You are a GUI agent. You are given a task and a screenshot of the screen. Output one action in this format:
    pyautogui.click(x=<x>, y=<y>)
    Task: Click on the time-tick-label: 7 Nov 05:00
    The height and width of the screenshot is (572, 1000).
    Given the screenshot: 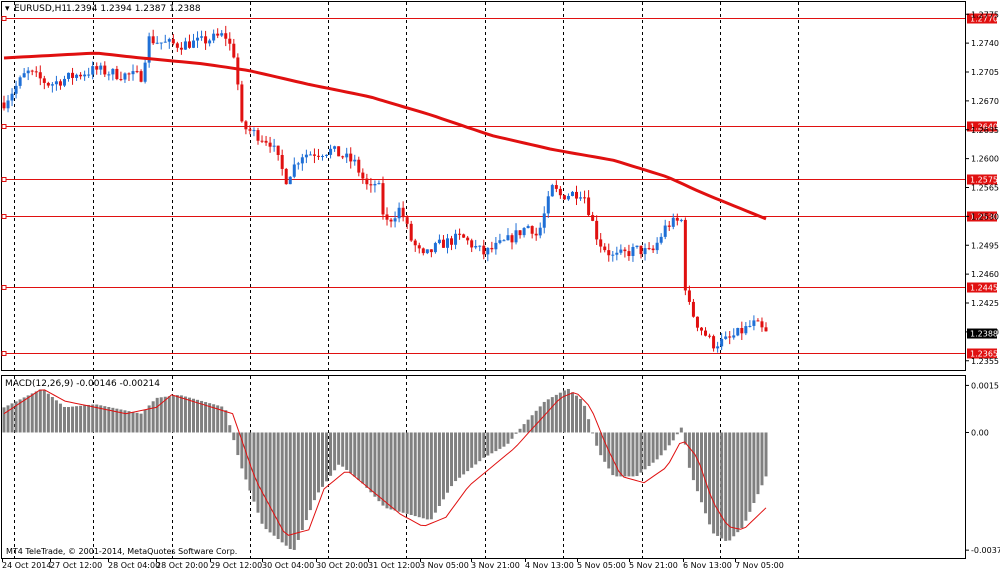 What is the action you would take?
    pyautogui.click(x=759, y=565)
    